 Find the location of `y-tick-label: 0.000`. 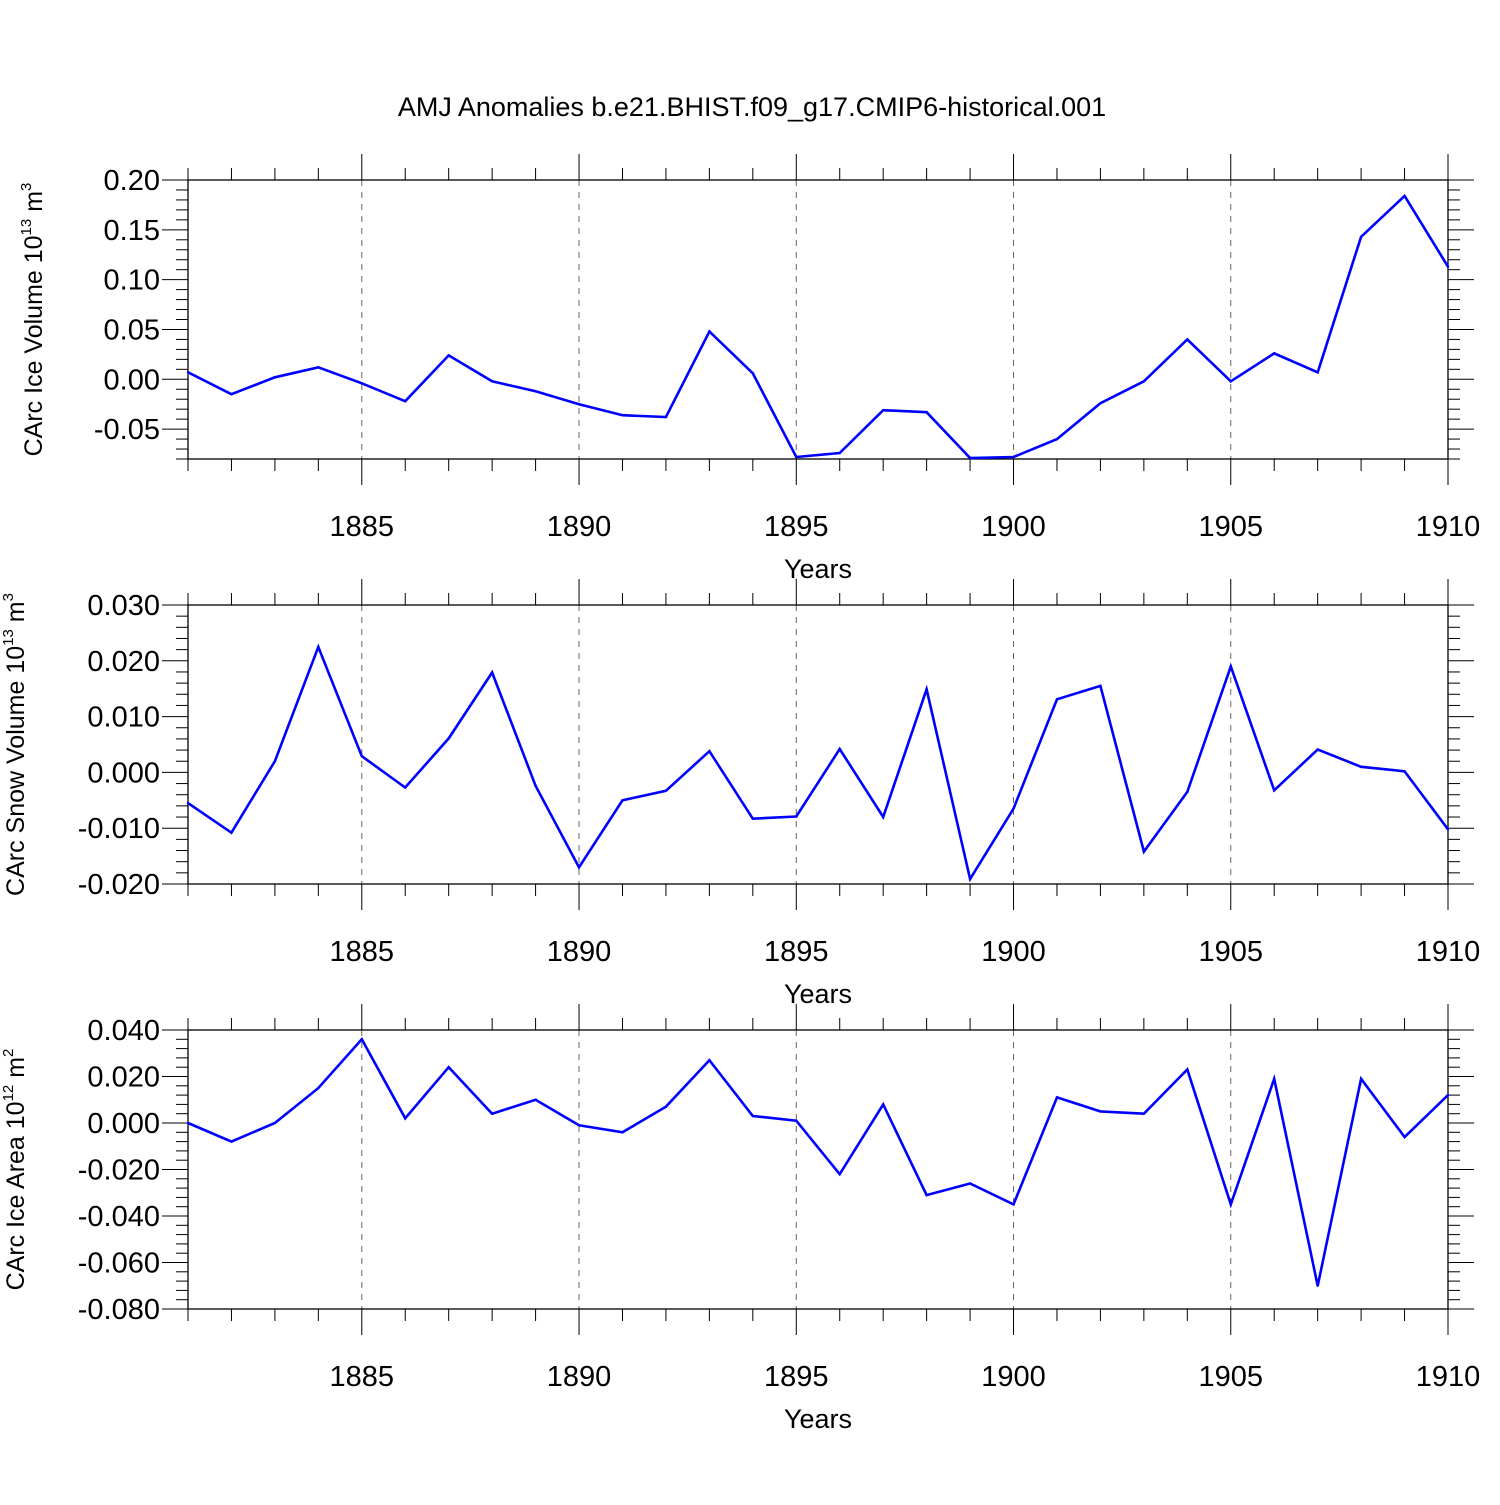

y-tick-label: 0.000 is located at coordinates (123, 1124).